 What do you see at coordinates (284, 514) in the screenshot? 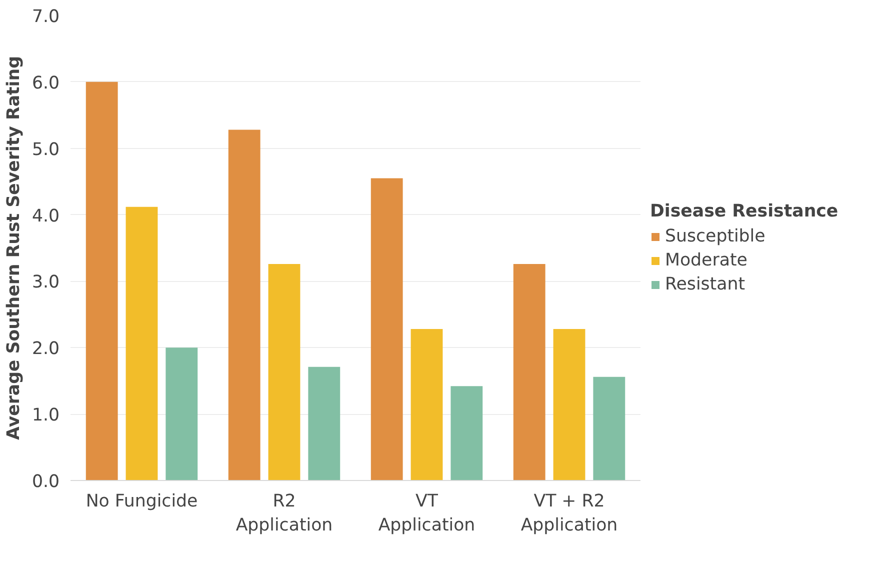
I see `x-tick-label: R2 Application` at bounding box center [284, 514].